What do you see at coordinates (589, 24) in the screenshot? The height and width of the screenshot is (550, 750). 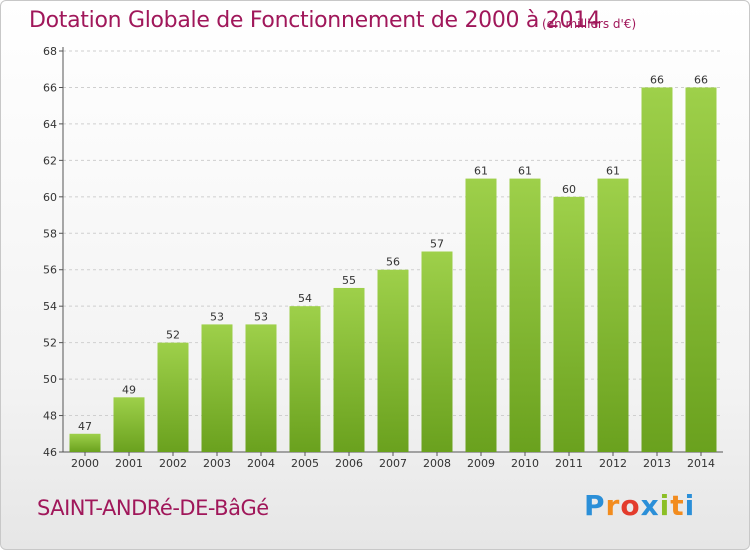 I see `chart-unit: (en milliers d'€)` at bounding box center [589, 24].